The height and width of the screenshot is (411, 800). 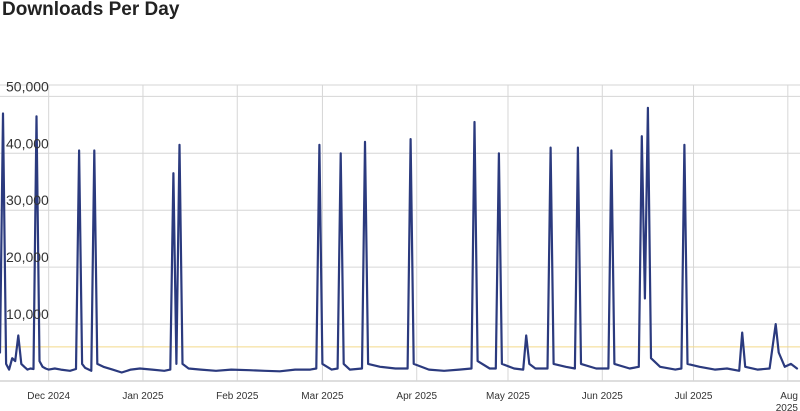 I want to click on y-tick-label: 20,000, so click(x=27, y=257).